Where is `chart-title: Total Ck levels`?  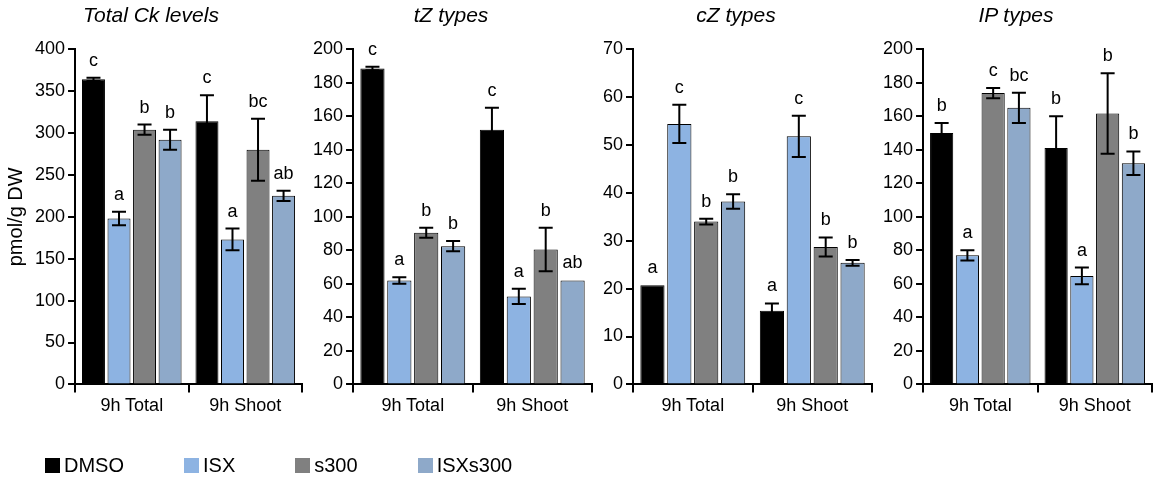
chart-title: Total Ck levels is located at coordinates (151, 15).